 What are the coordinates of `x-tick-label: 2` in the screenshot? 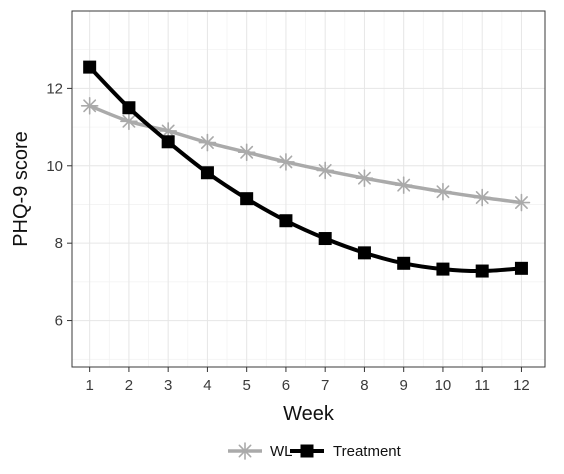 It's located at (129, 385).